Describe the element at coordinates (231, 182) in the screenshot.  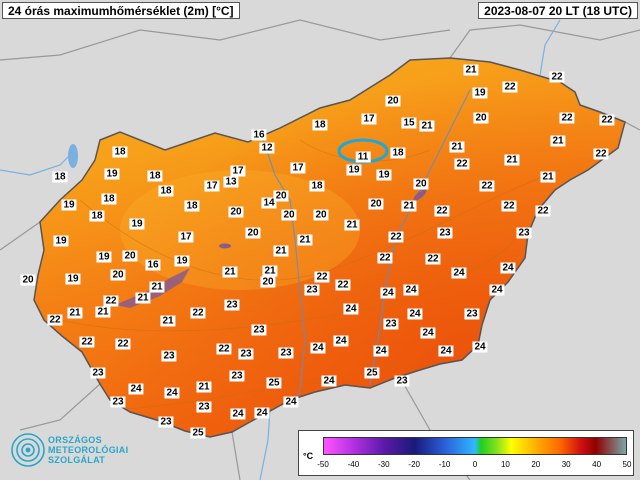
I see `station-value: 13` at that location.